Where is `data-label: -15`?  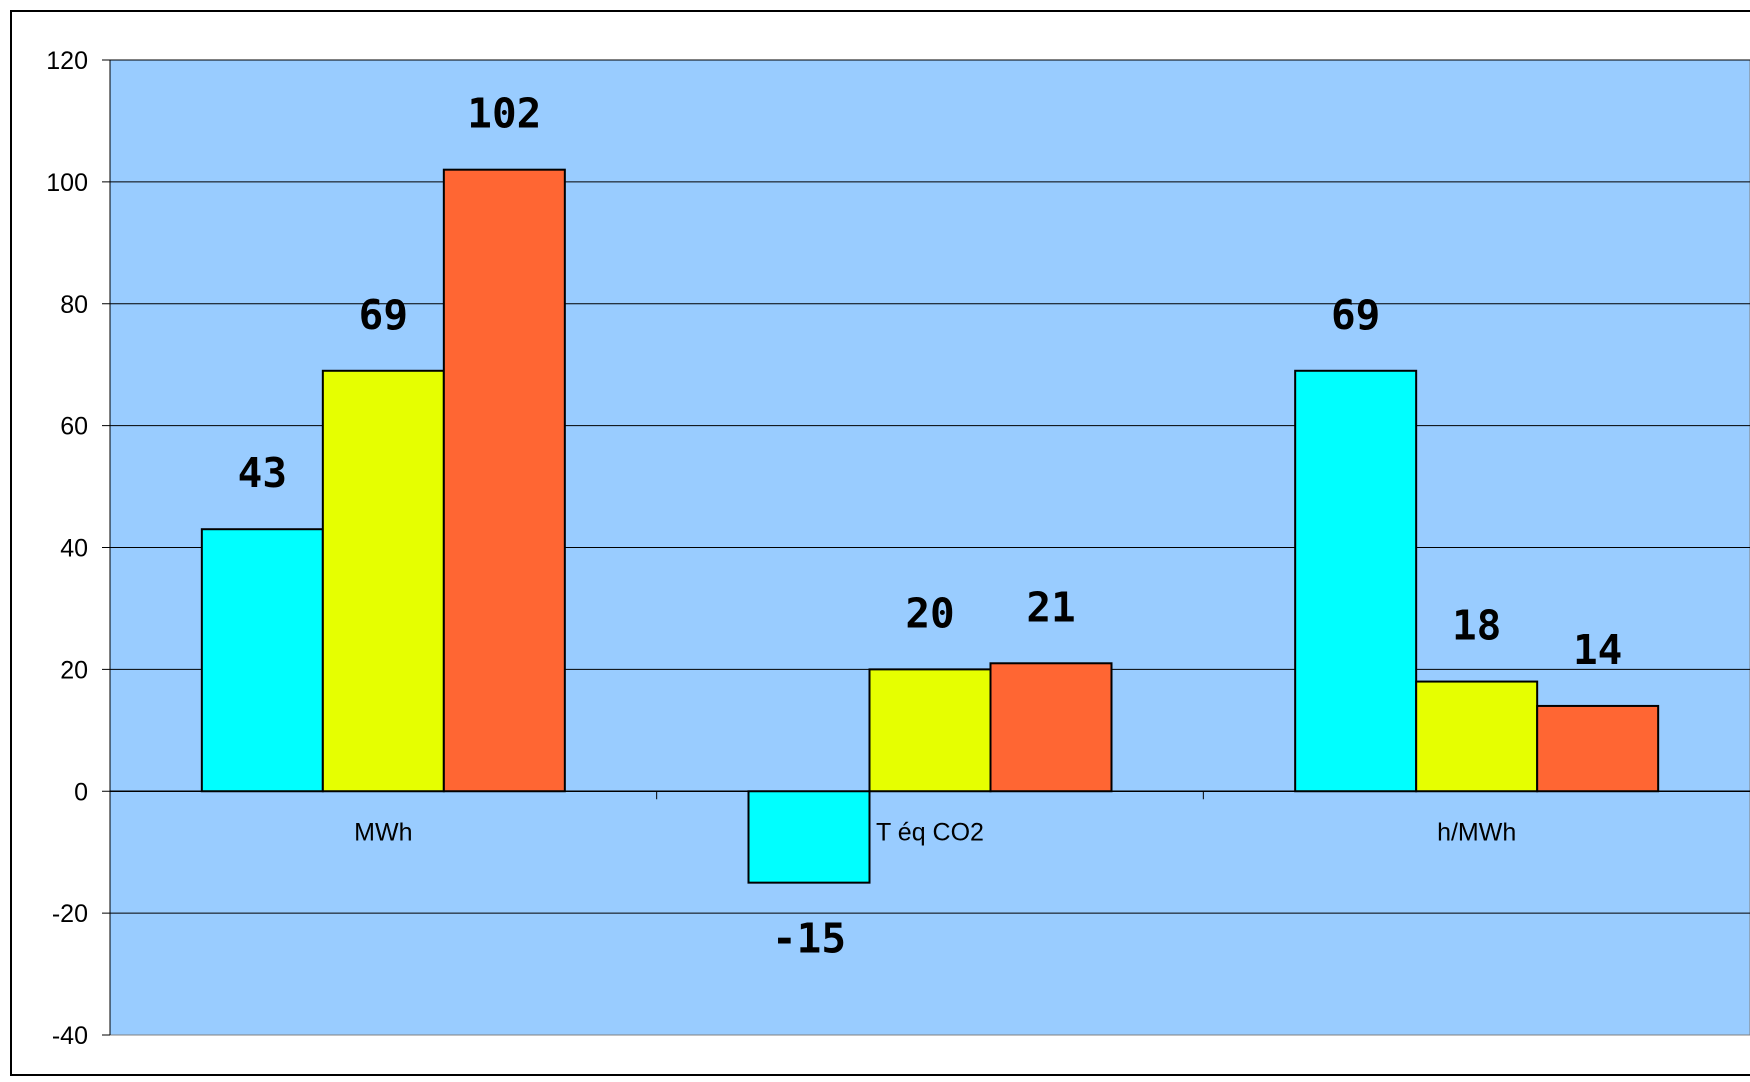 data-label: -15 is located at coordinates (809, 939).